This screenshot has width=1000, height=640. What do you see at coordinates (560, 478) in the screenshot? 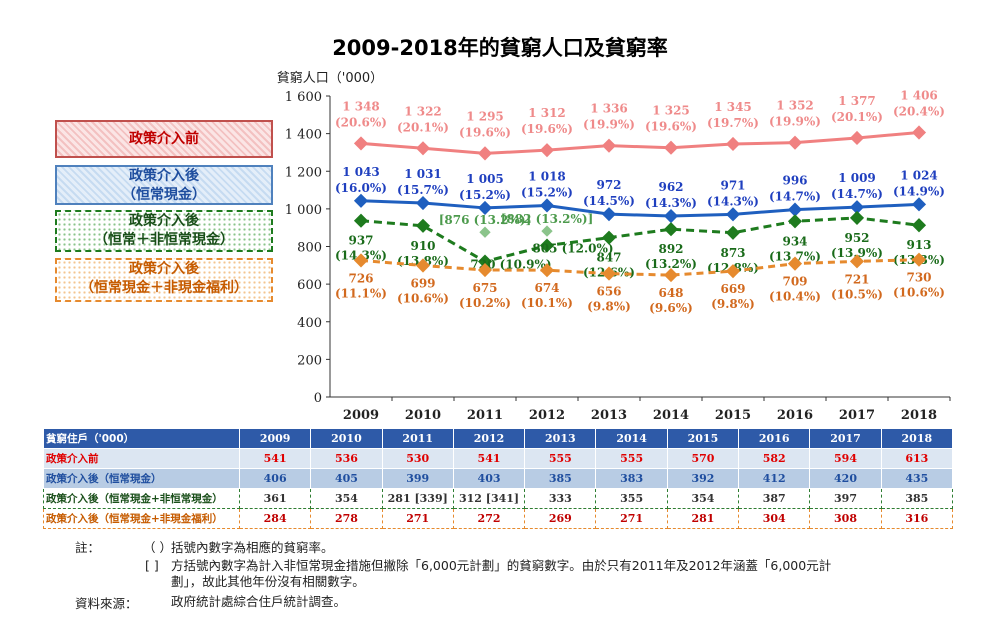
I see `table-cell: 385` at bounding box center [560, 478].